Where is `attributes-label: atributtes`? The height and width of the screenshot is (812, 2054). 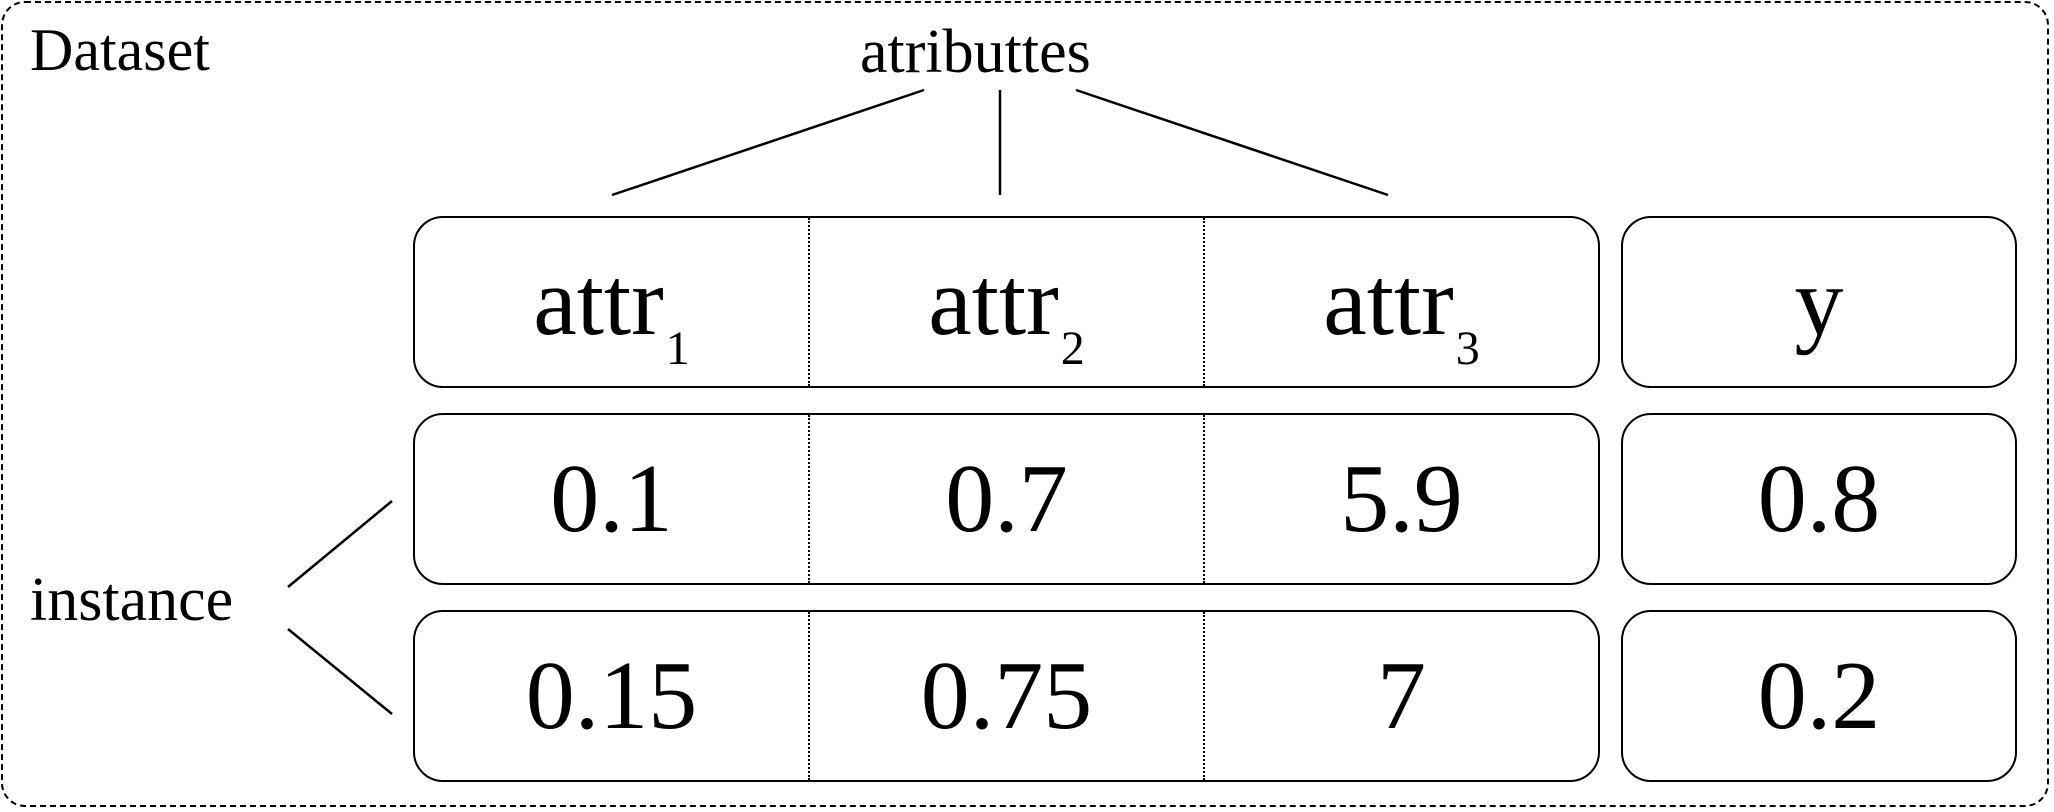
attributes-label: atributtes is located at coordinates (975, 52).